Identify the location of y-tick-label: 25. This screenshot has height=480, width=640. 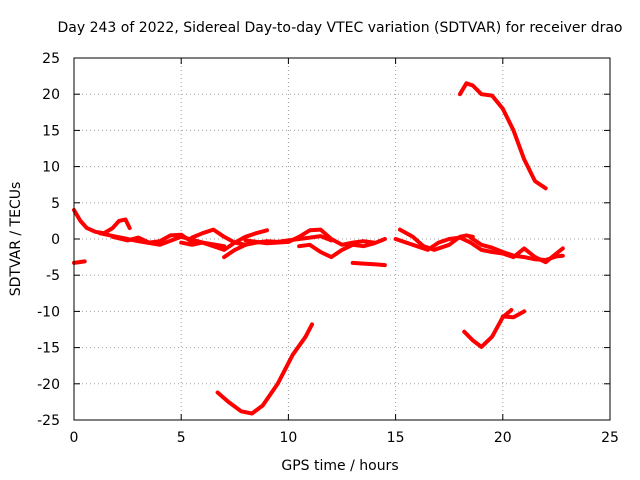
(51, 59).